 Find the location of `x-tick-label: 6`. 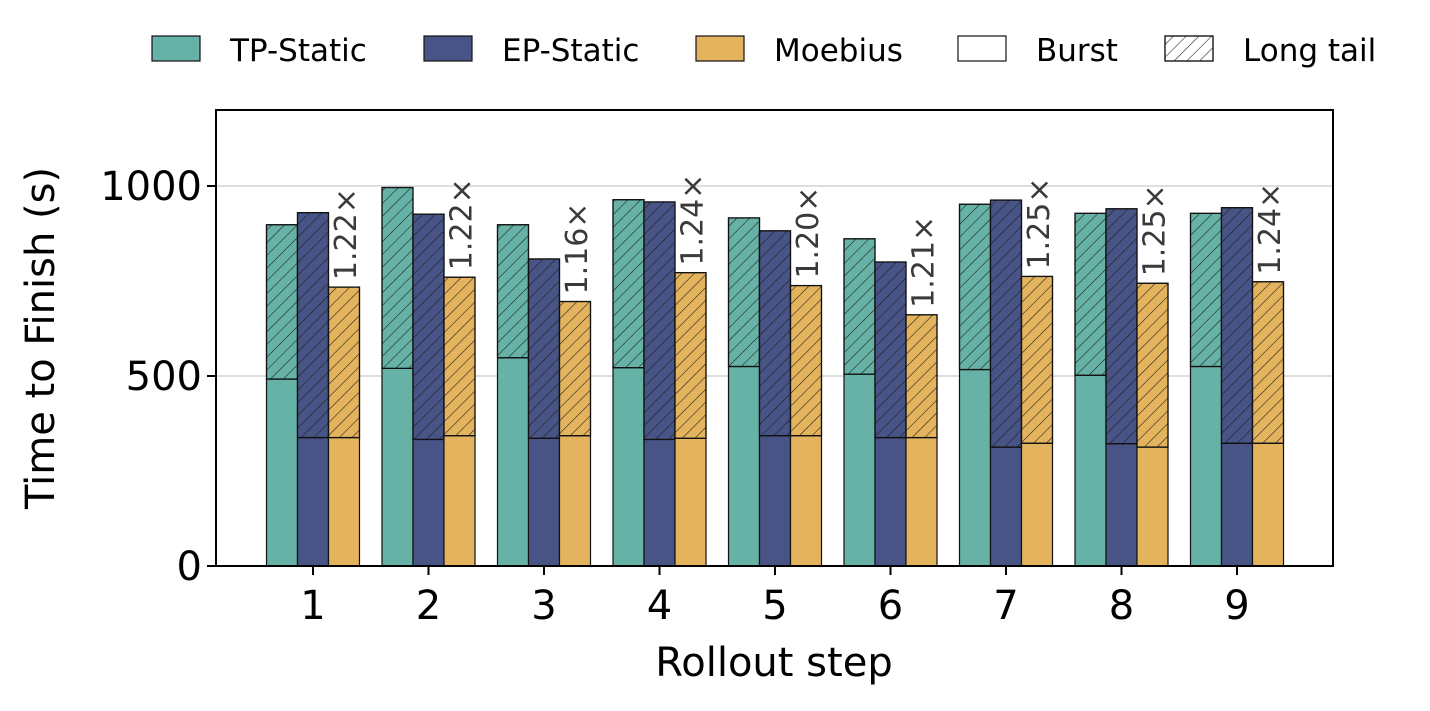

x-tick-label: 6 is located at coordinates (890, 606).